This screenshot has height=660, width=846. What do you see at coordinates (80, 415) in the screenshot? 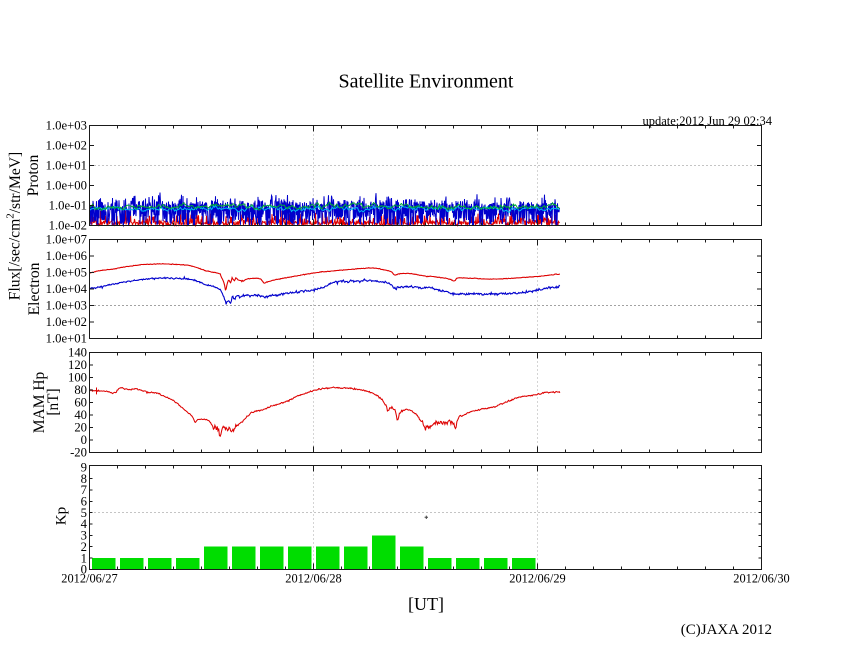
I see `svg-text: 40` at bounding box center [80, 415].